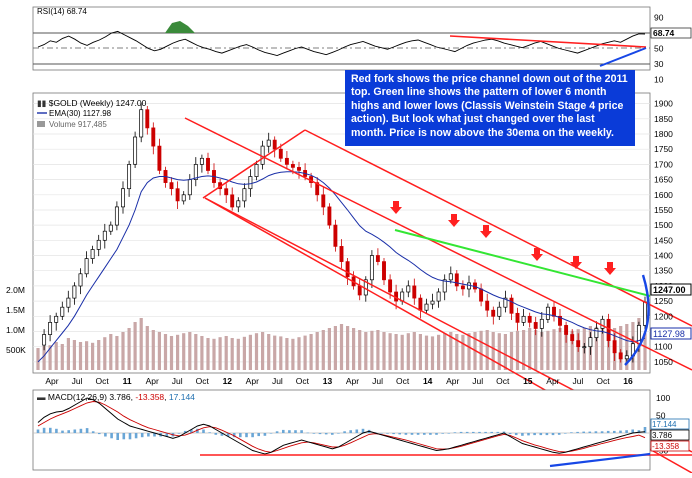 The height and width of the screenshot is (478, 692). I want to click on macd-line, so click(341, 426).